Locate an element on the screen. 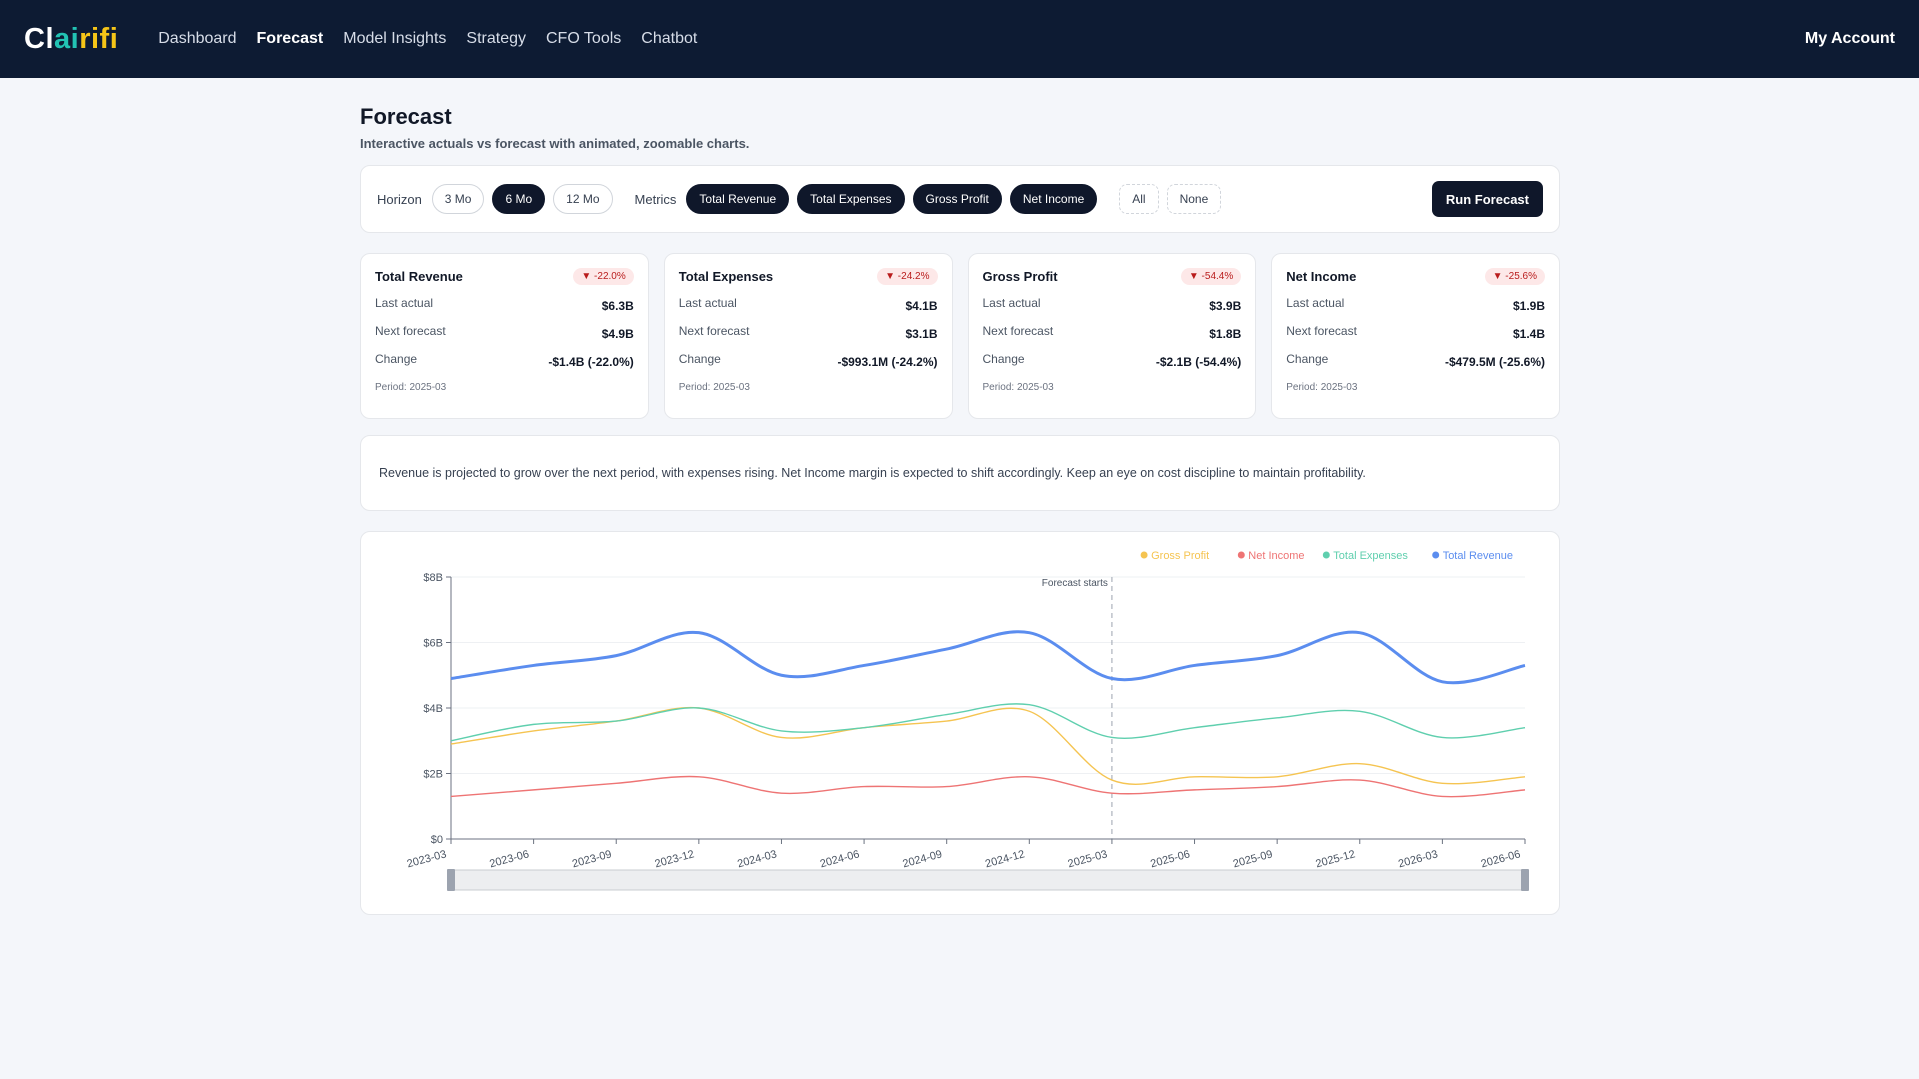  run-forecast-button: Run Forecast is located at coordinates (1487, 199).